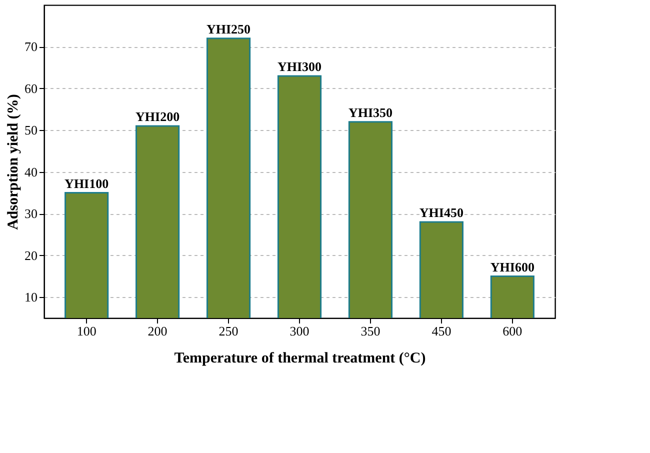 The width and height of the screenshot is (650, 453). Describe the element at coordinates (158, 116) in the screenshot. I see `annotation: YHI200` at that location.